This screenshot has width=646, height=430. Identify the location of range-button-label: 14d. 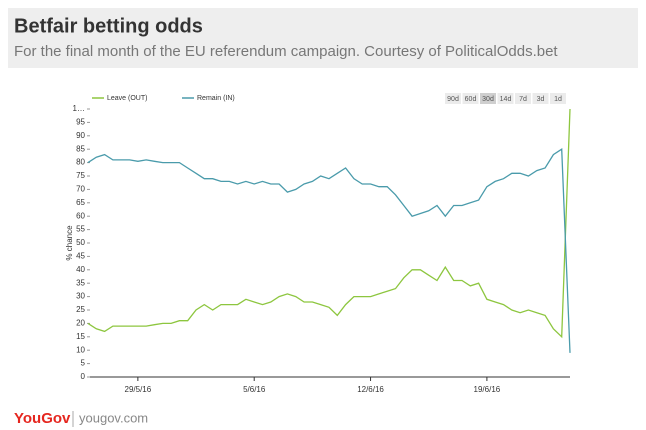
(506, 99).